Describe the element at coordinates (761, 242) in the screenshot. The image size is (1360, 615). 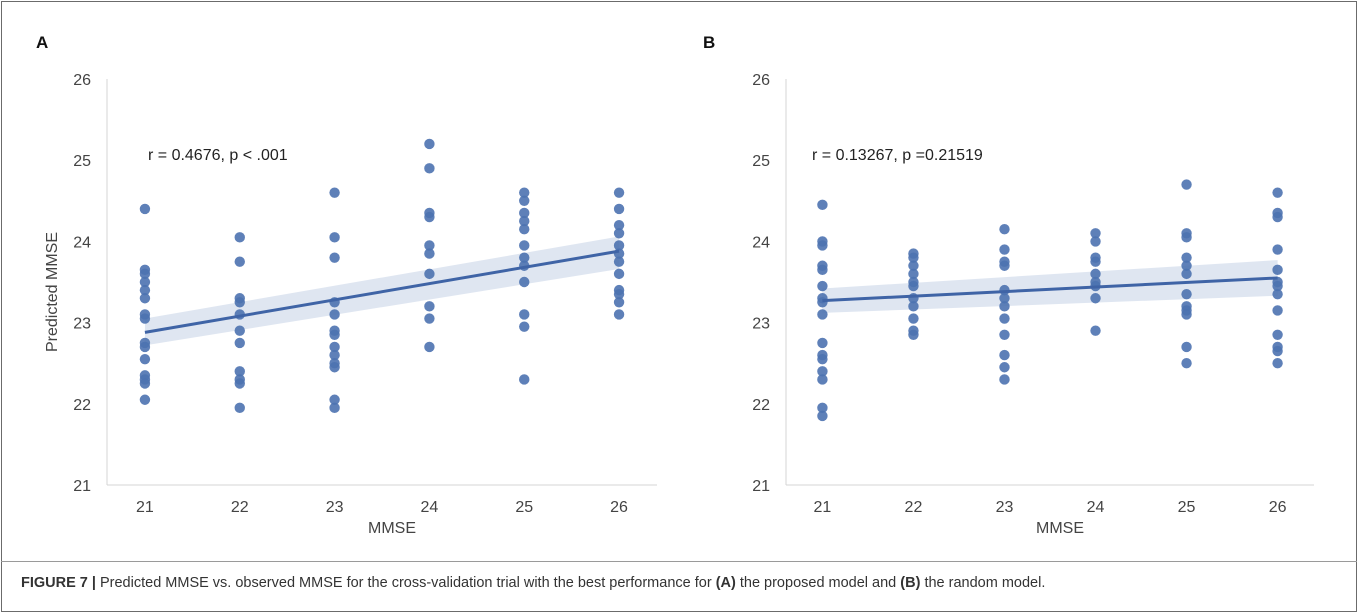
I see `y-tick-label: 24` at that location.